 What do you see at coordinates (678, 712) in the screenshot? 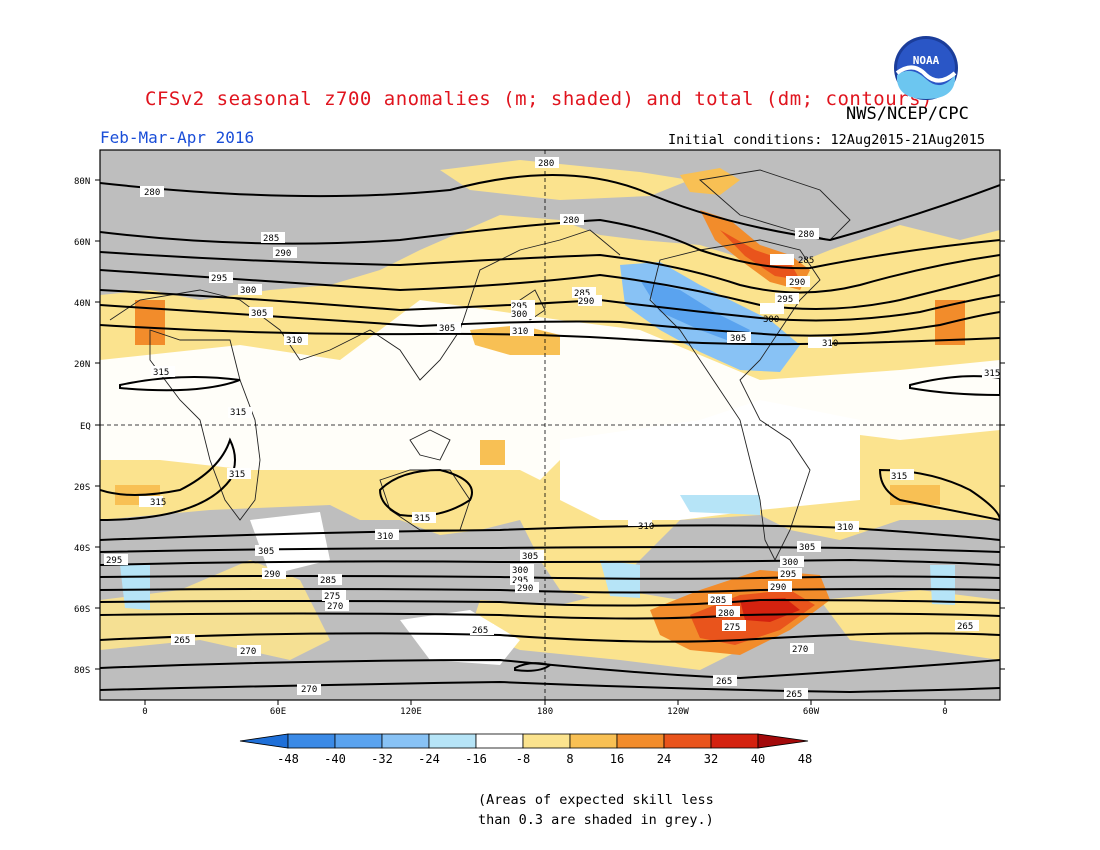
I see `lon-label: 120W` at bounding box center [678, 712].